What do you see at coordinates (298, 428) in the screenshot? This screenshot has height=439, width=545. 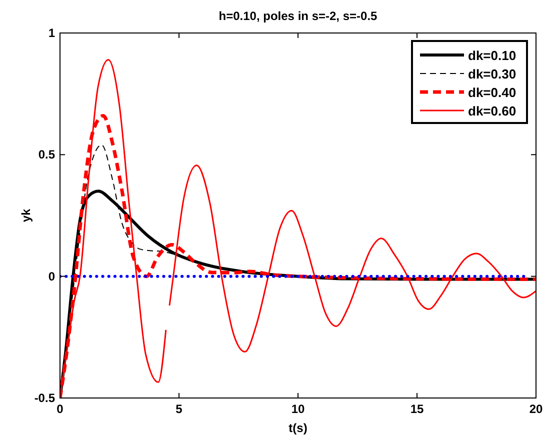 I see `x-axis-title: t(s)` at bounding box center [298, 428].